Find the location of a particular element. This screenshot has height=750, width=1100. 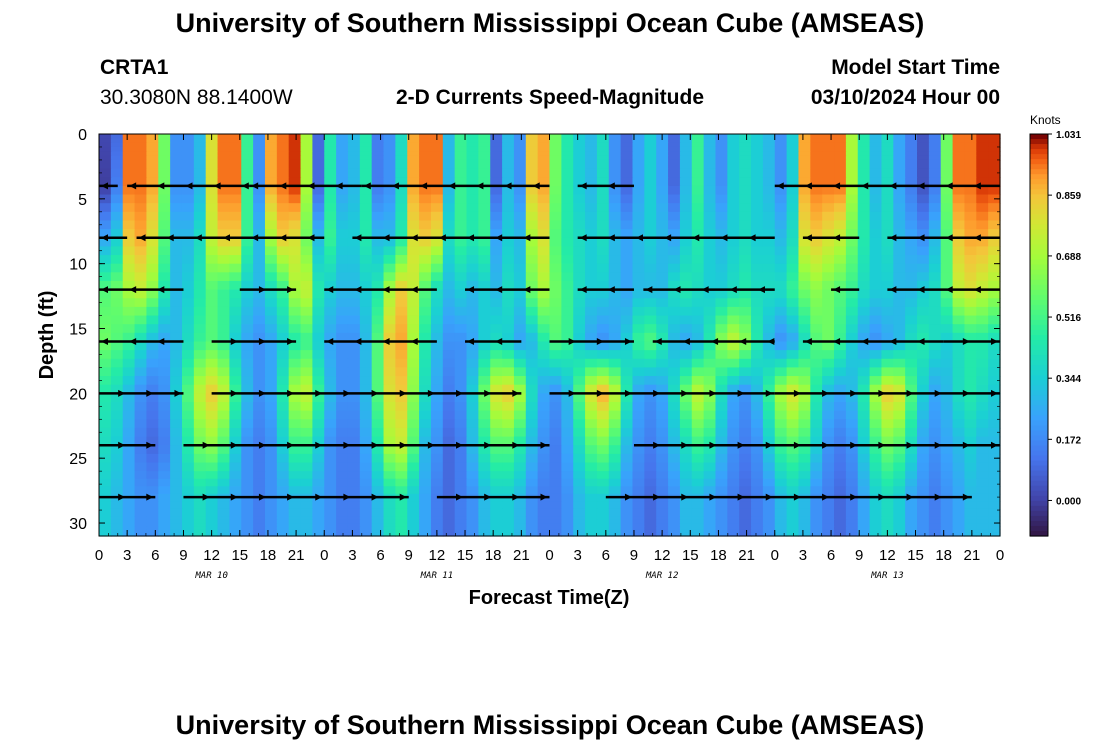

x-tick-label: 21 is located at coordinates (296, 555).